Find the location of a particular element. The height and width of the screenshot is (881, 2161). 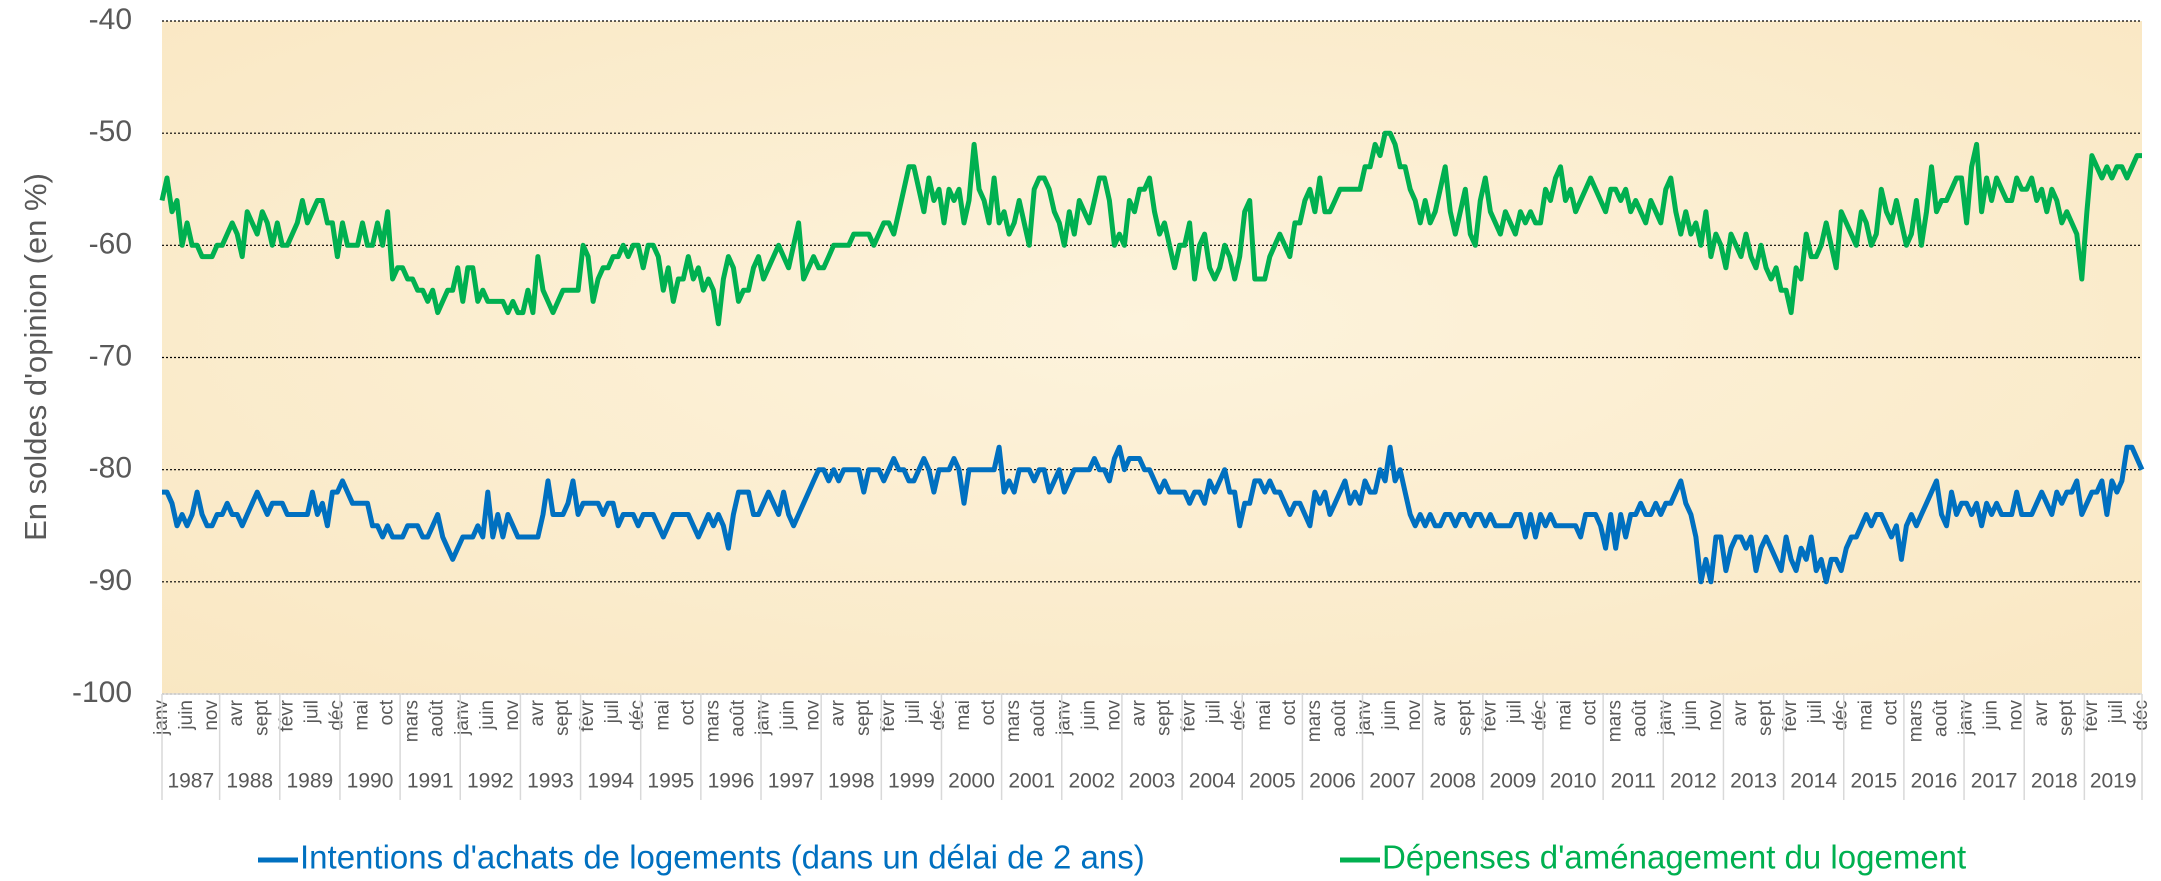

year-label: 1998 is located at coordinates (851, 781).